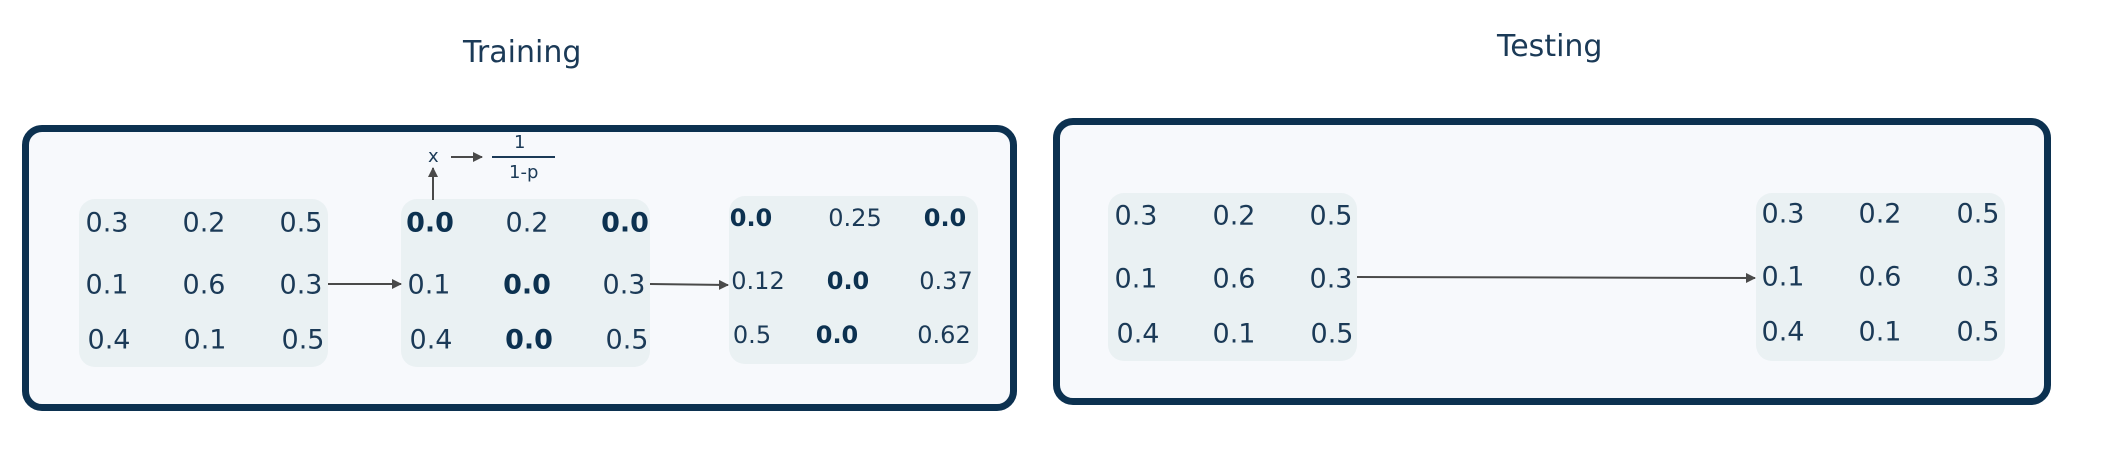 The image size is (2109, 471). I want to click on formula-variable: x, so click(433, 156).